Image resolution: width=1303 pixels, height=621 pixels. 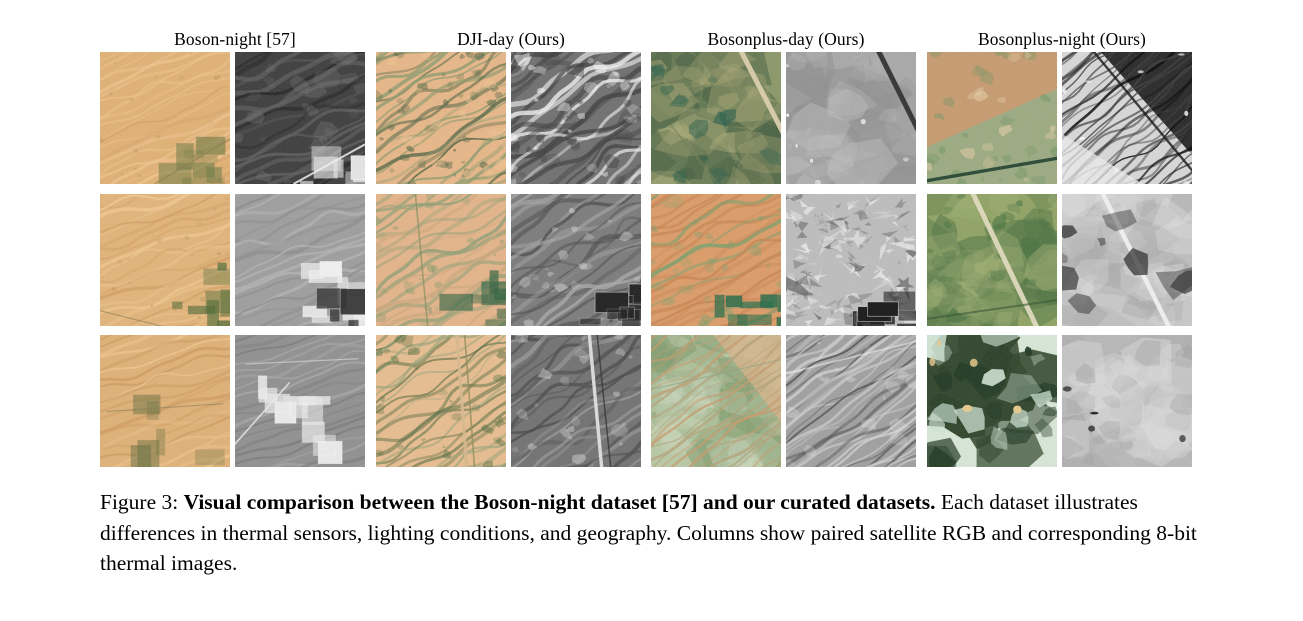 What do you see at coordinates (441, 260) in the screenshot?
I see `image-tile-dji-day-row2-rgb` at bounding box center [441, 260].